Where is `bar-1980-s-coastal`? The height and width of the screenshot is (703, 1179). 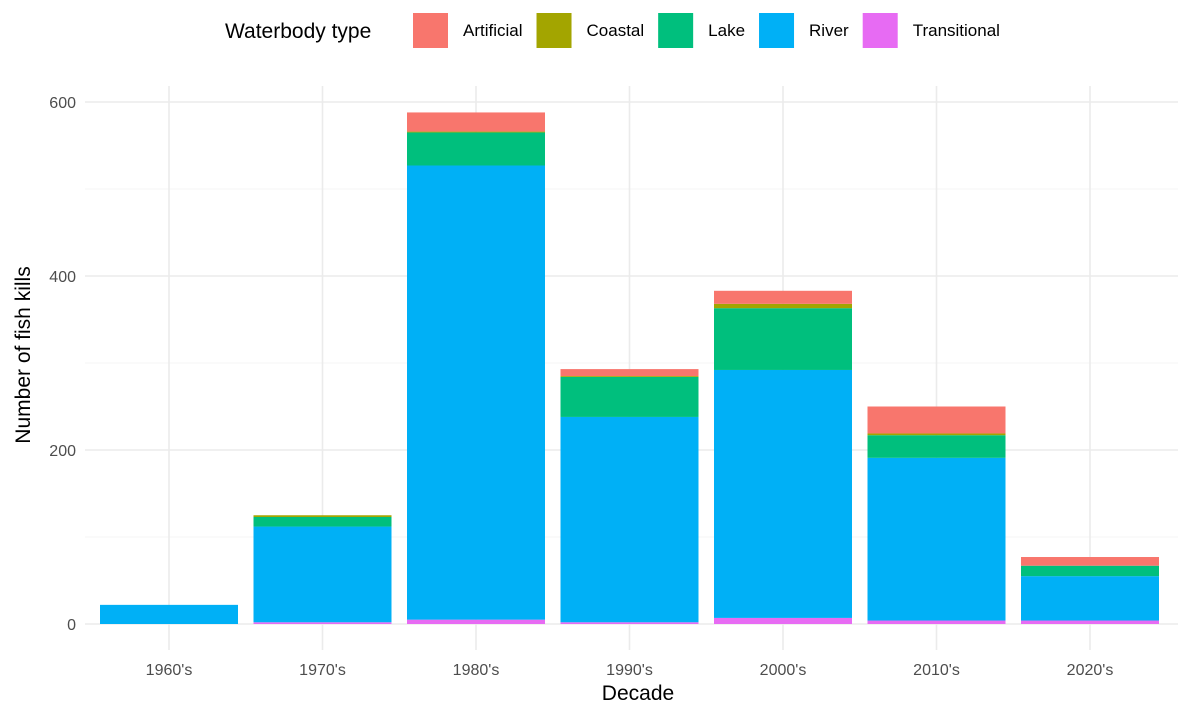
bar-1980-s-coastal is located at coordinates (476, 132).